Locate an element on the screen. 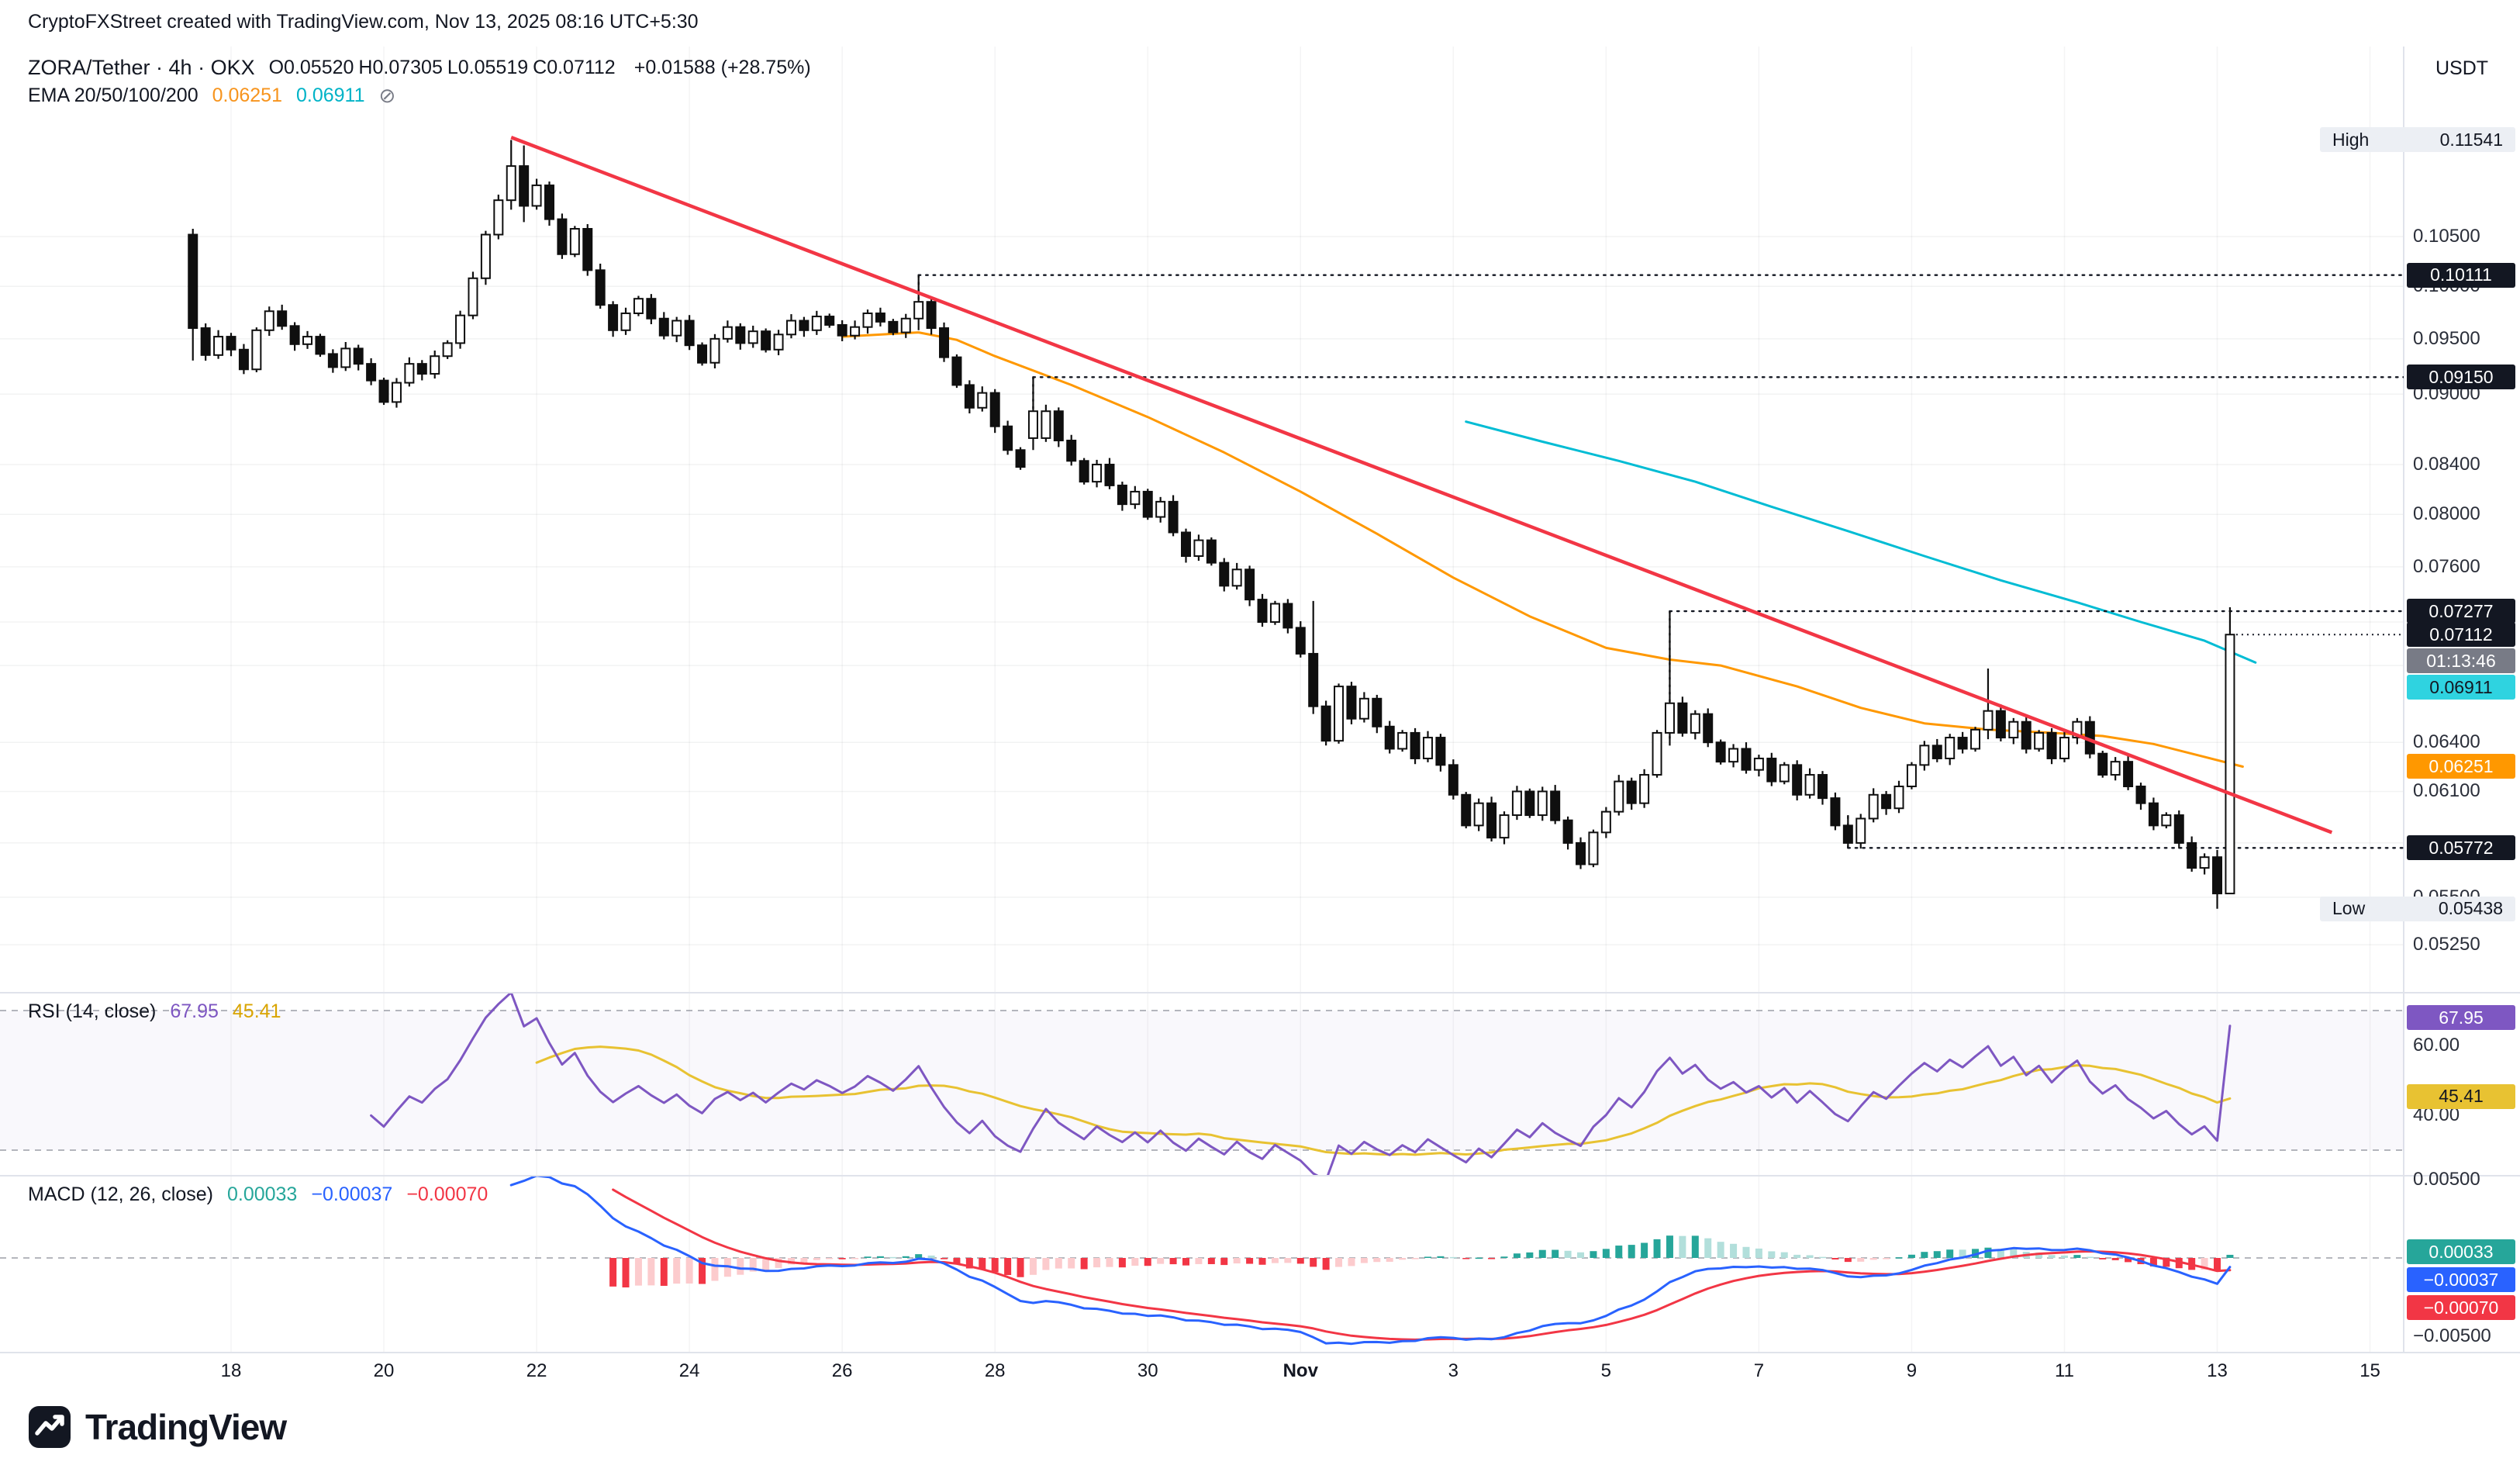 Image resolution: width=2520 pixels, height=1472 pixels. ohlc-item: H0.07305 is located at coordinates (401, 67).